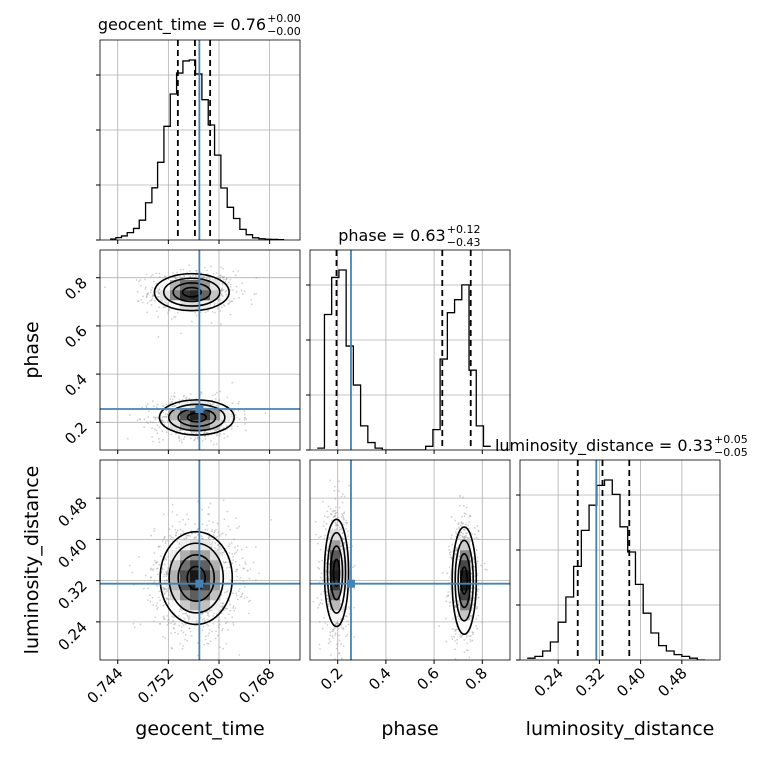  I want to click on title-name: phase, so click(362, 235).